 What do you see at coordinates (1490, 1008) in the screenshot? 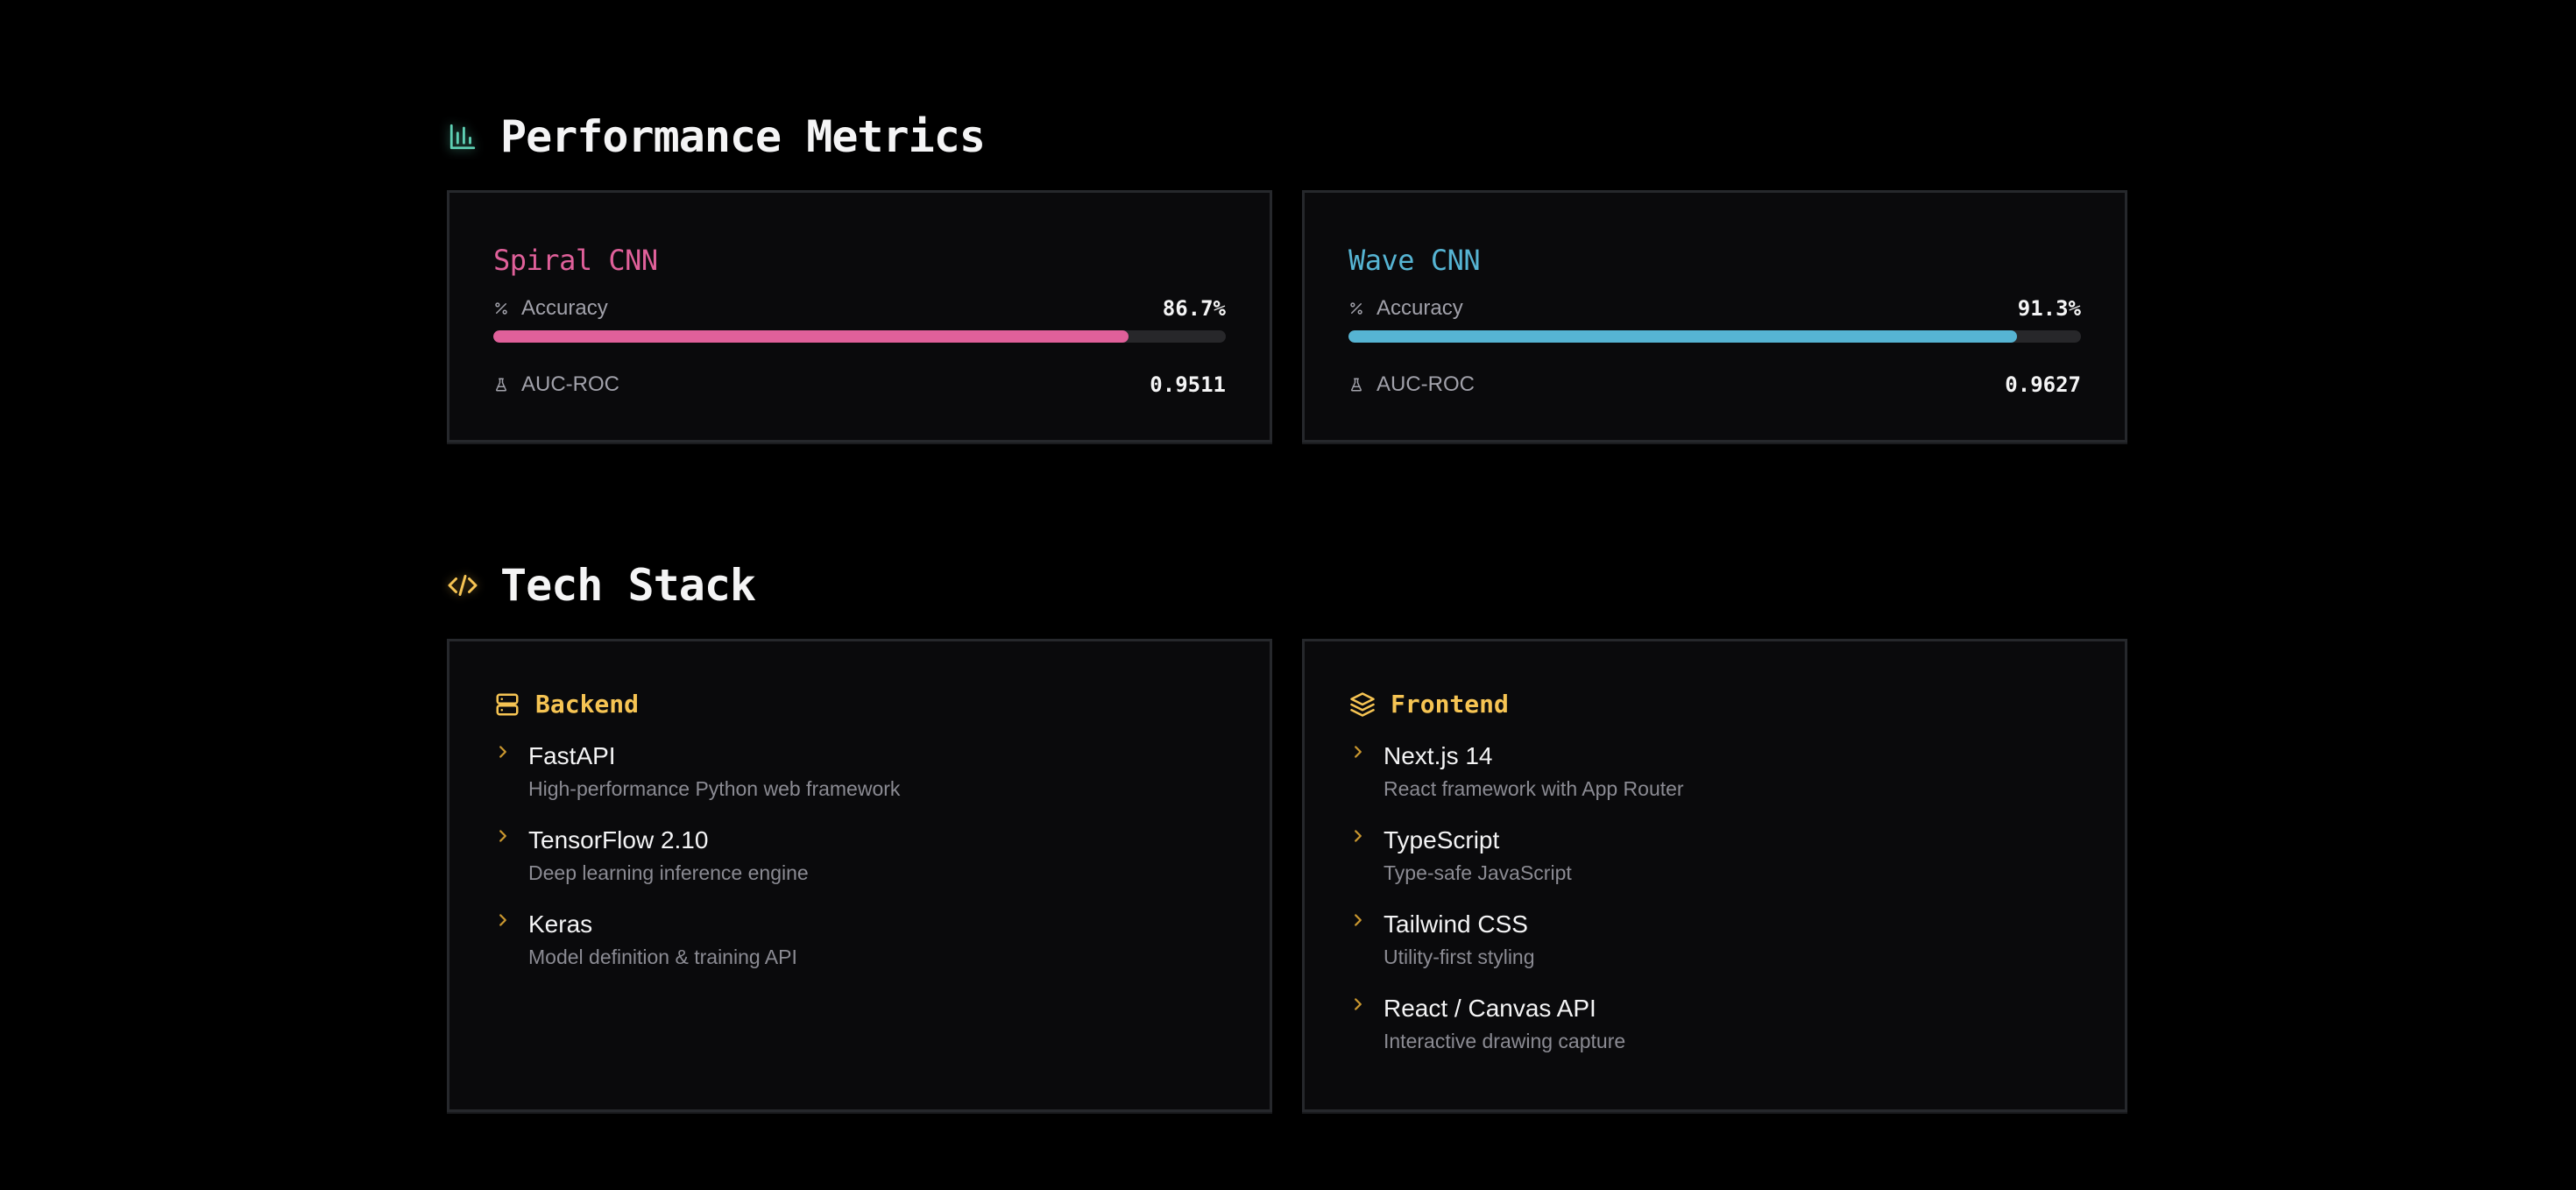
I see `item-name: React / Canvas API` at bounding box center [1490, 1008].